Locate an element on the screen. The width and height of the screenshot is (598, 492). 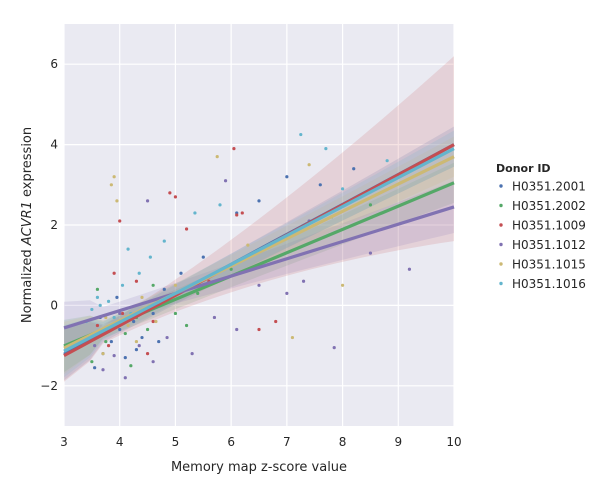
y-tick-label: 4 is located at coordinates (54, 145).